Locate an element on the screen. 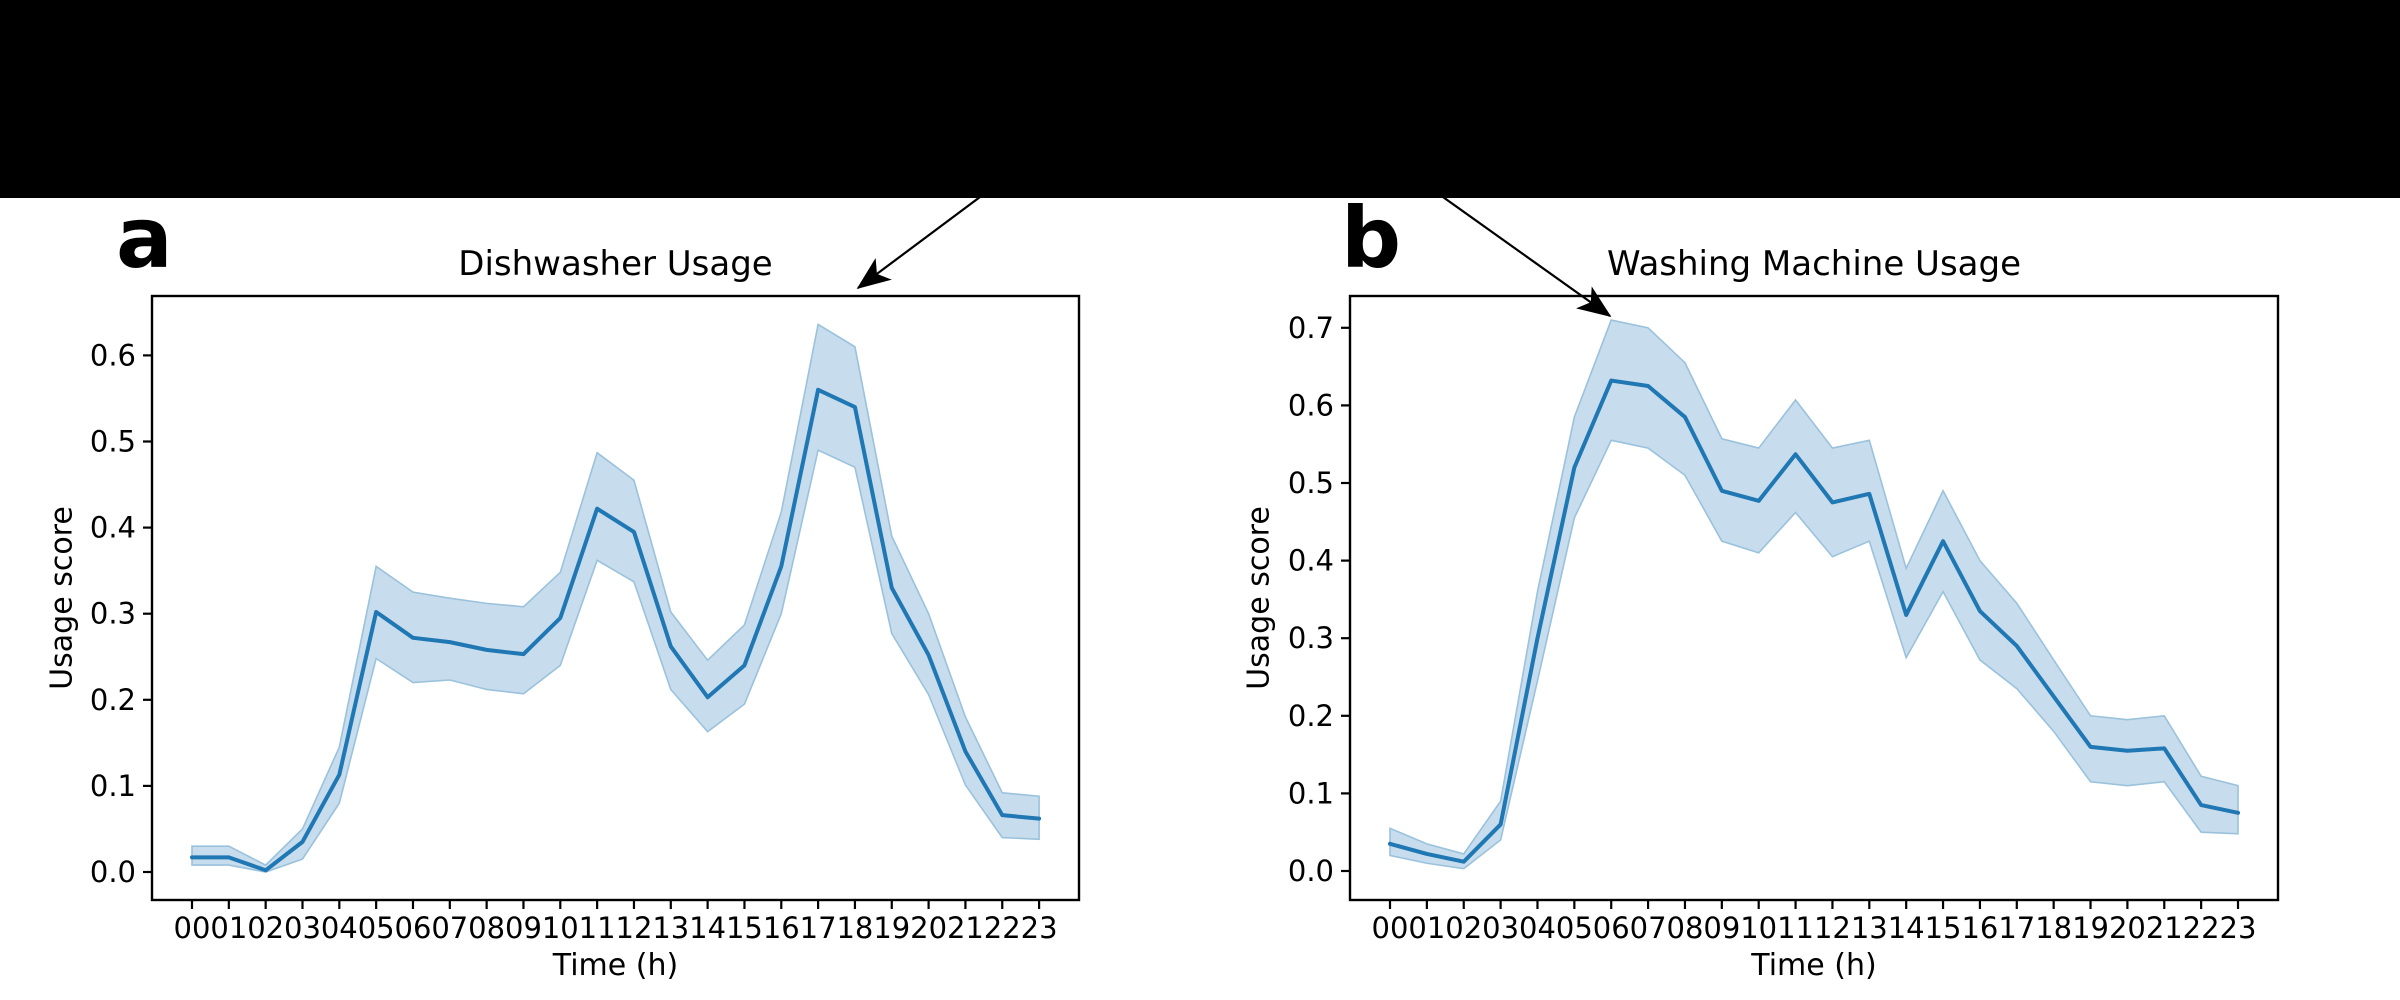 This screenshot has width=2400, height=1000. chart-title-washing-machine: Washing Machine Usage is located at coordinates (1814, 264).